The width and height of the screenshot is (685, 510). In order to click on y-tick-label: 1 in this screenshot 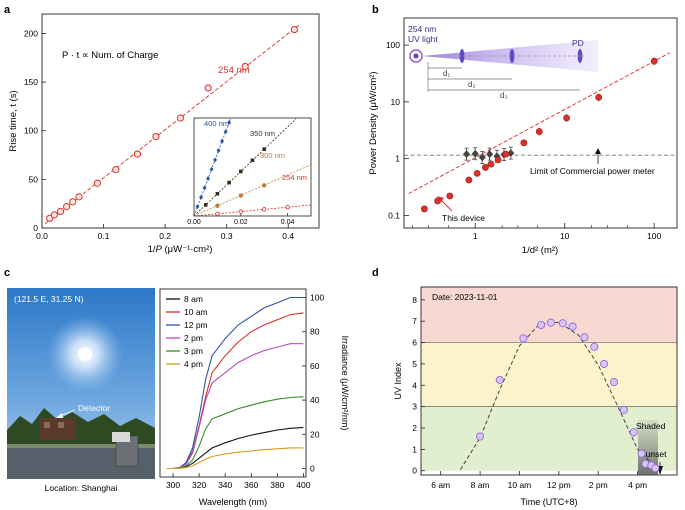, I will do `click(397, 159)`.